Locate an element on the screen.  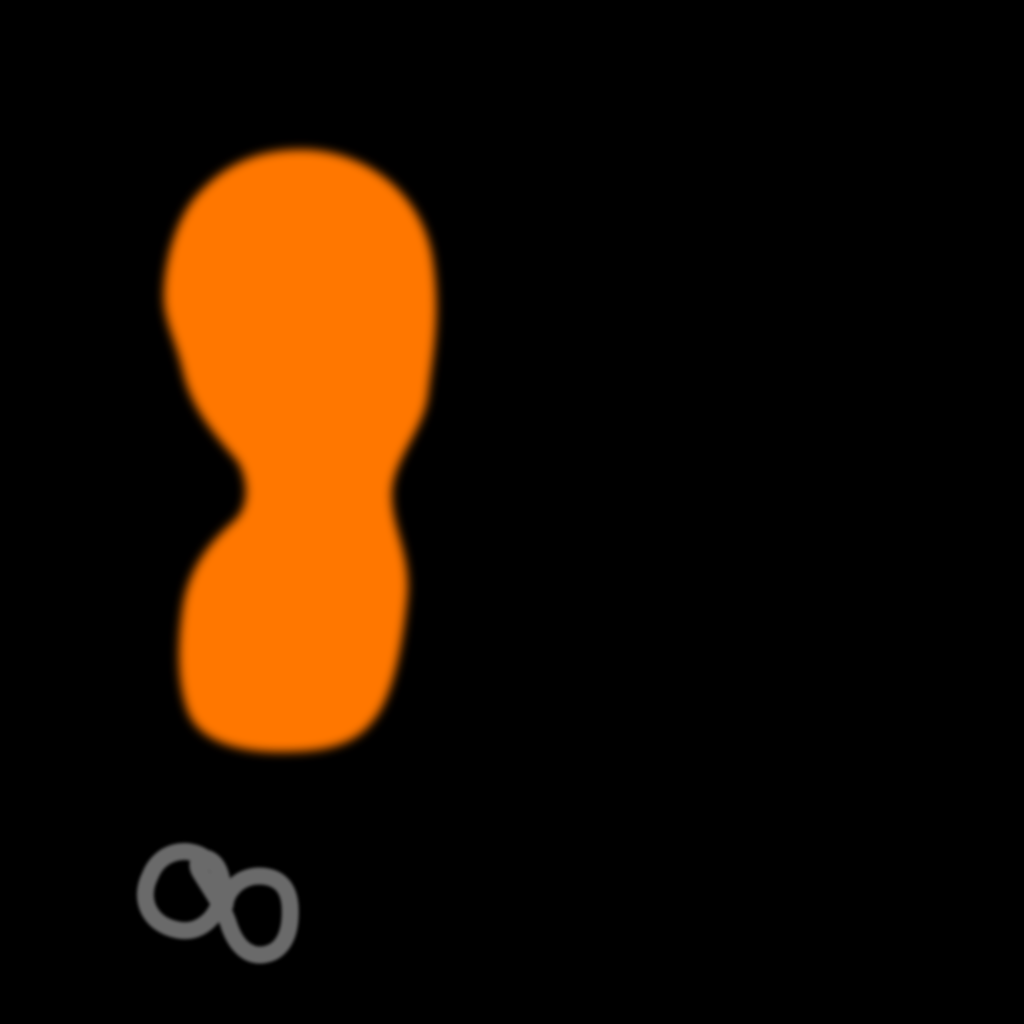
infinity-scribble-icon is located at coordinates (217, 903).